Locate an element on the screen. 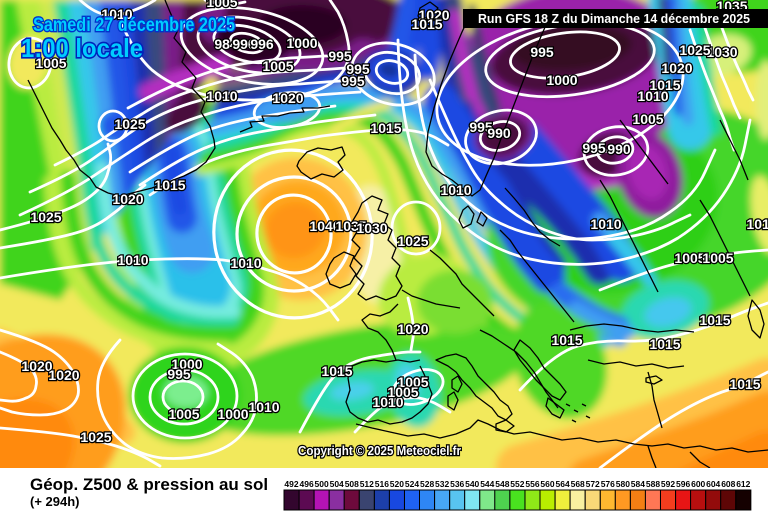 The width and height of the screenshot is (768, 512). svg-text: Copyright © 2025 Meteociel.fr is located at coordinates (379, 450).